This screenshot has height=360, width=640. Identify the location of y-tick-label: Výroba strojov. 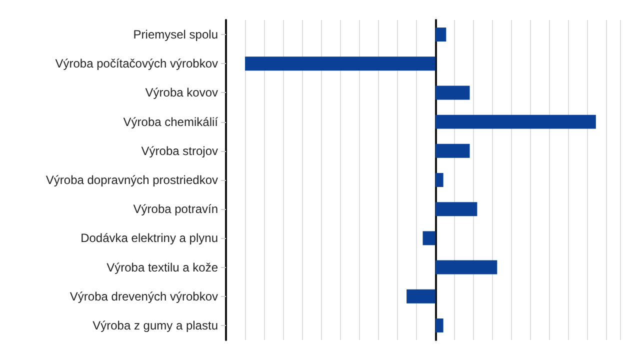
(179, 151).